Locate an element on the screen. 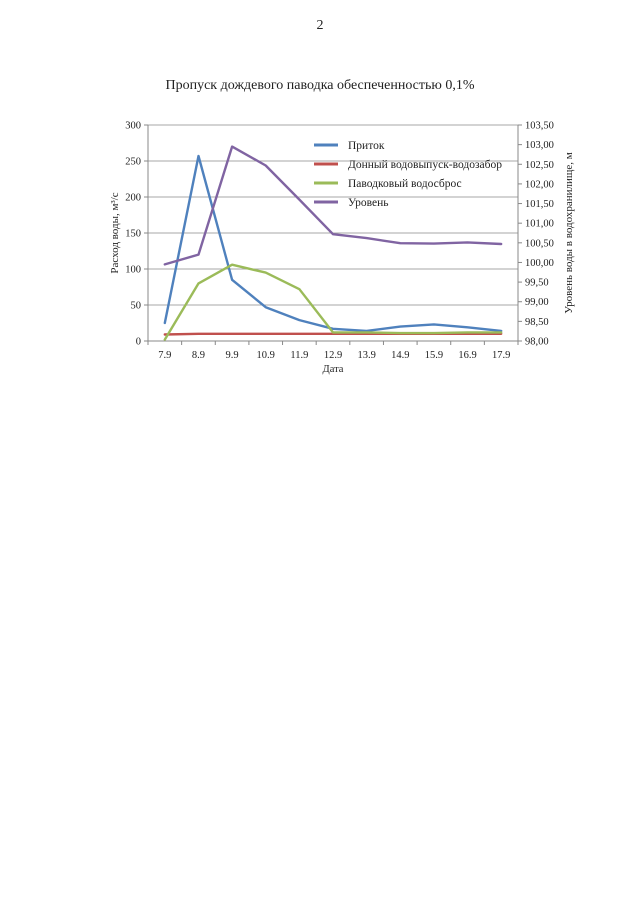 This screenshot has height=905, width=640. x-tick-label: 13.9 is located at coordinates (366, 355).